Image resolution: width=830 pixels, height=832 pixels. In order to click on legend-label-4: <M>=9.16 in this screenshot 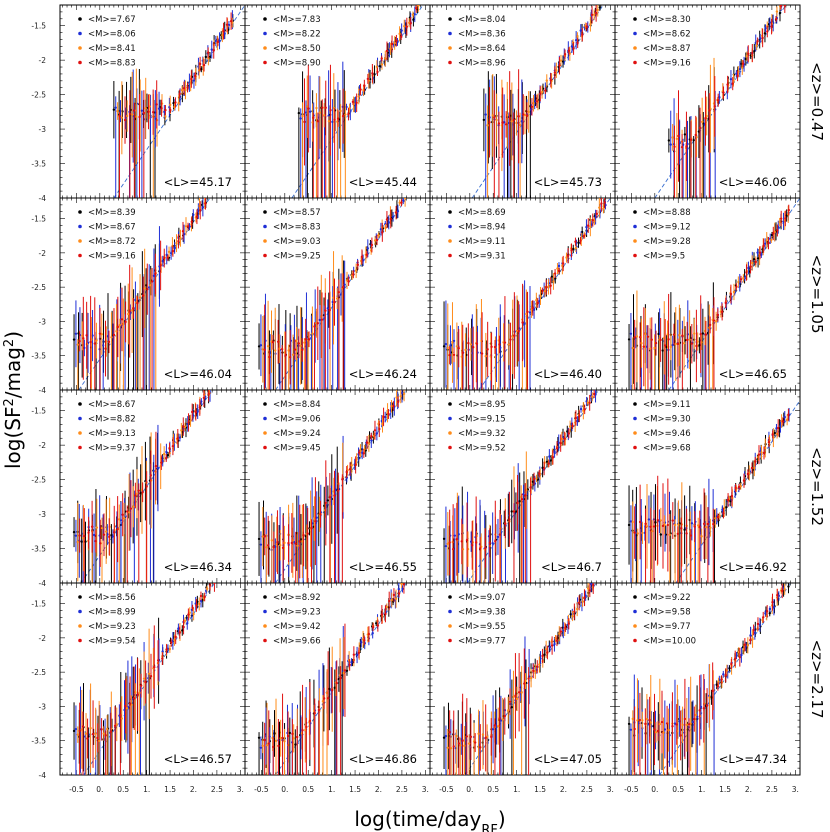, I will do `click(112, 257)`.